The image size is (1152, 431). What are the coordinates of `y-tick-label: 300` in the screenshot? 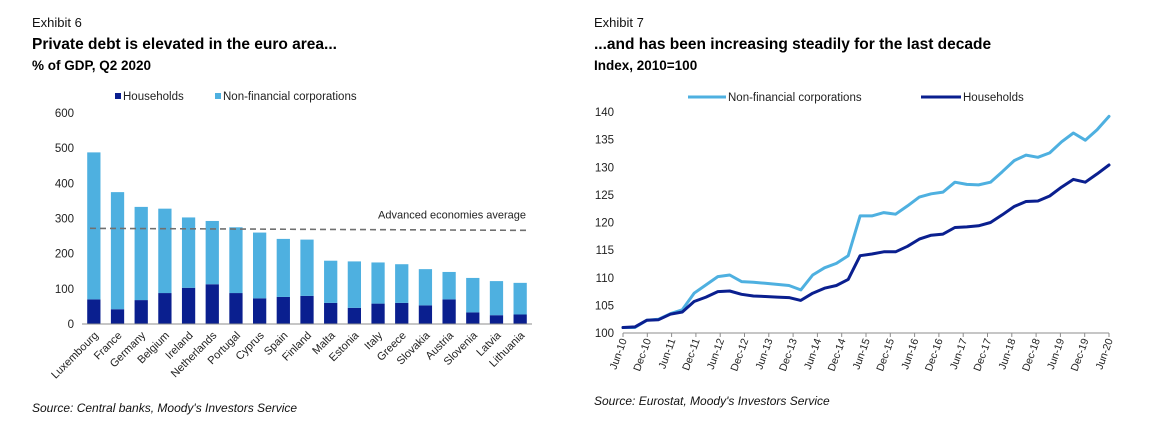 It's located at (64, 220).